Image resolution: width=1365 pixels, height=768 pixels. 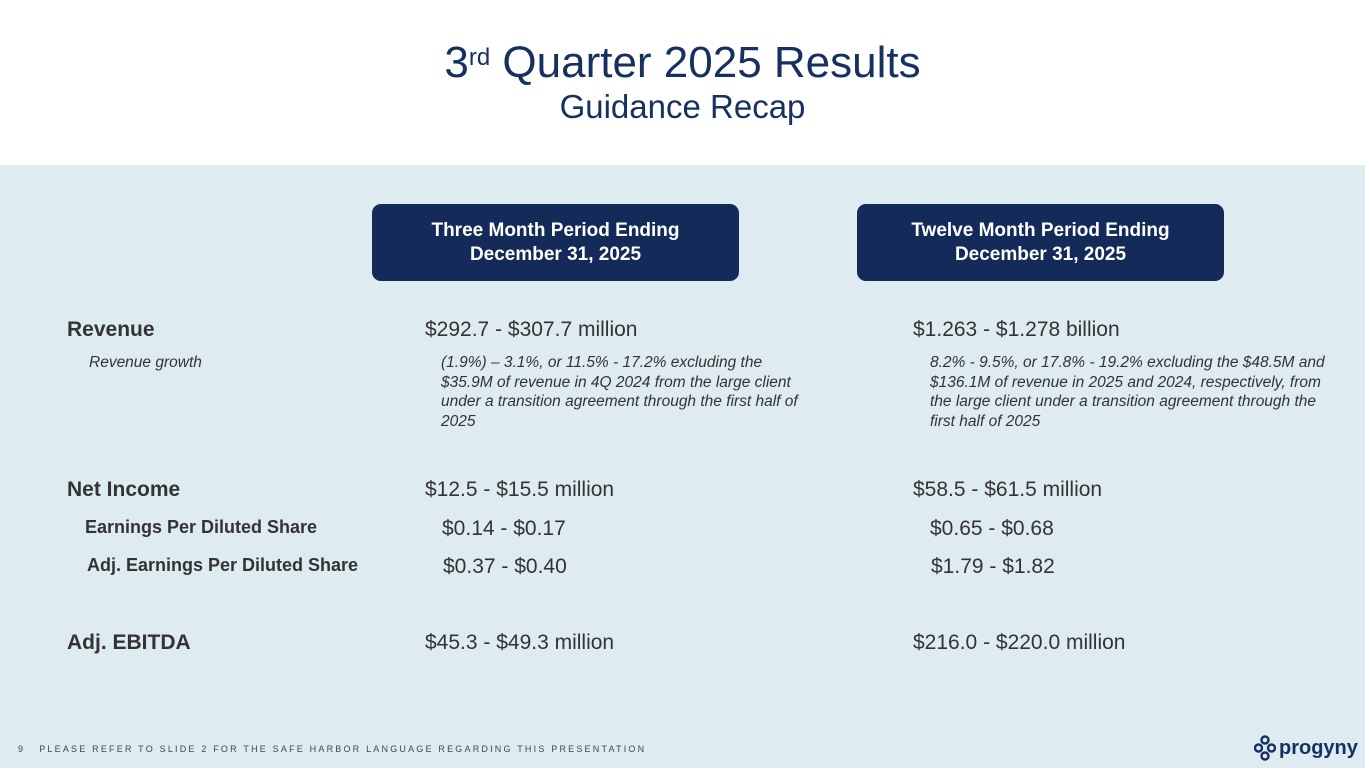 I want to click on title-ordinal: rd, so click(x=479, y=57).